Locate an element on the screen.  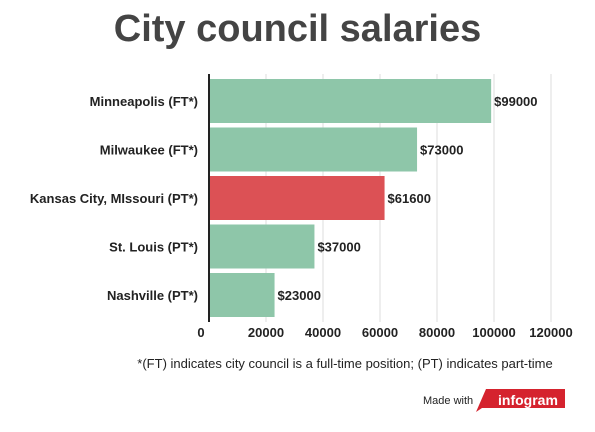
category-label: St. Louis (PT*) is located at coordinates (153, 247).